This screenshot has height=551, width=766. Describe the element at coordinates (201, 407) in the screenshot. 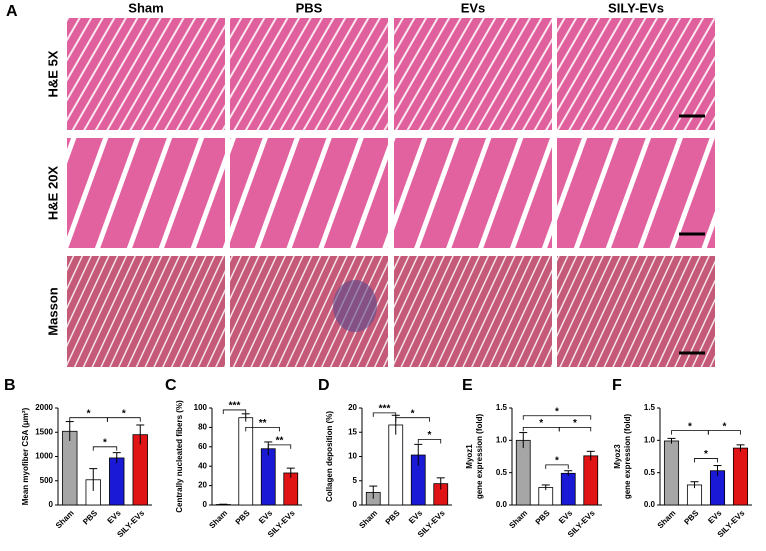

I see `y-tick-label: 100` at that location.